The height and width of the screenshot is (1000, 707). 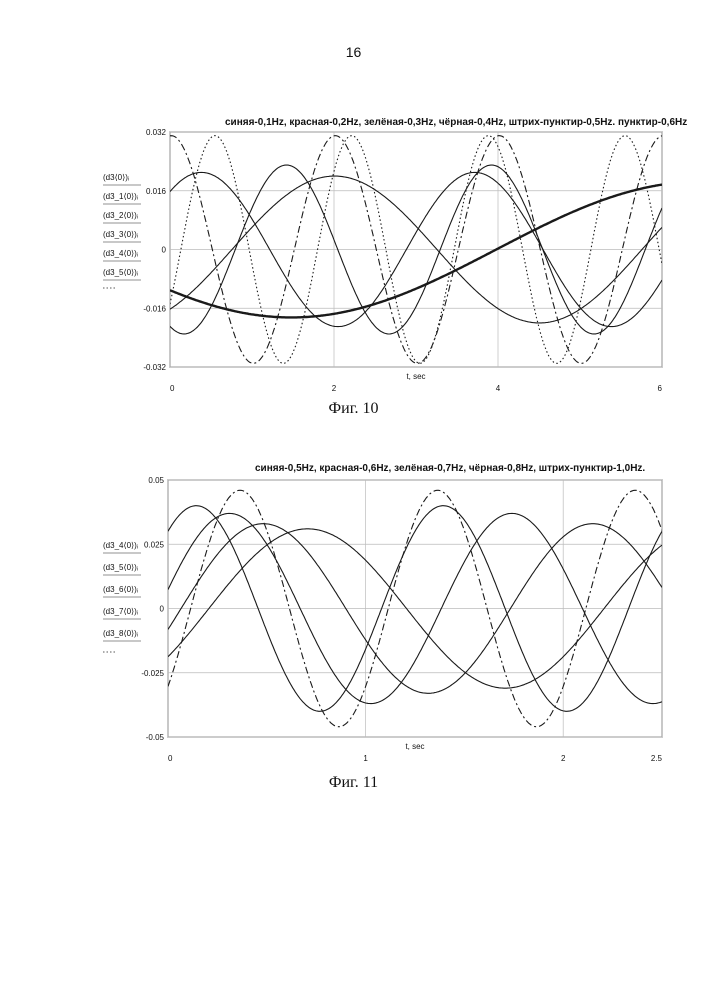 What do you see at coordinates (353, 409) in the screenshot?
I see `figure-10-caption: Фиг. 10` at bounding box center [353, 409].